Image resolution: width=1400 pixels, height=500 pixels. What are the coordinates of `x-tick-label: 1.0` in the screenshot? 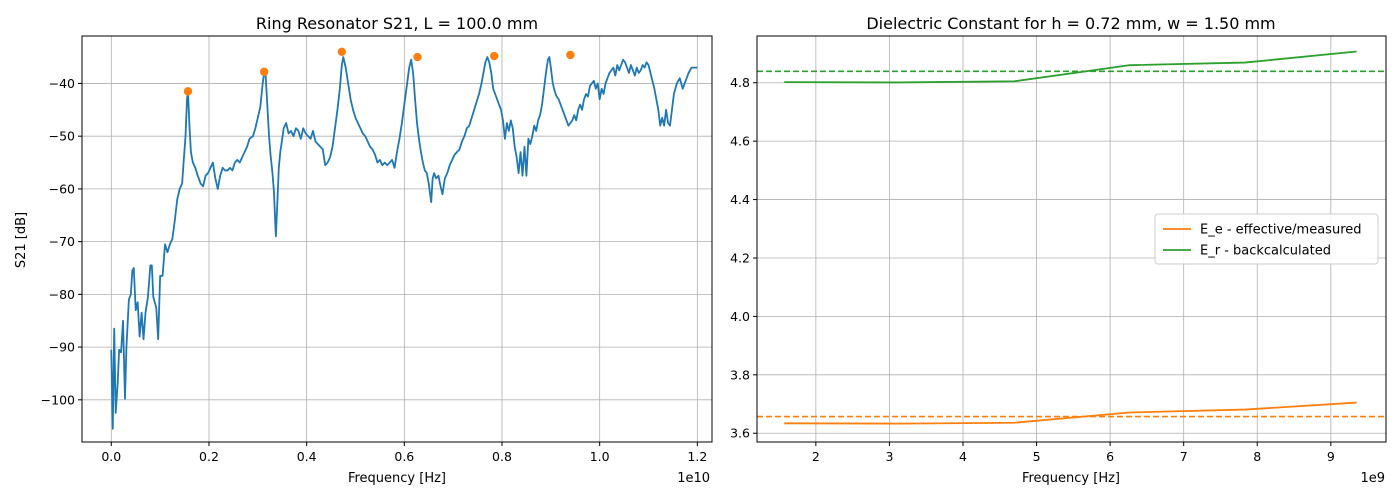 It's located at (600, 456).